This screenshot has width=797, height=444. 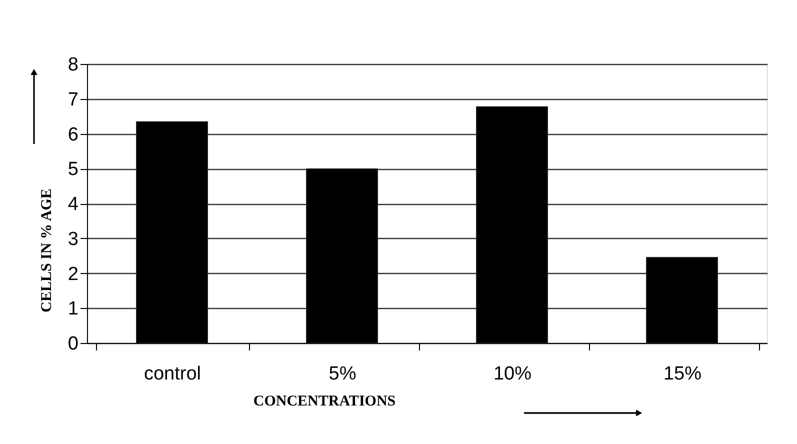 What do you see at coordinates (512, 374) in the screenshot?
I see `x-tick-label: 10%` at bounding box center [512, 374].